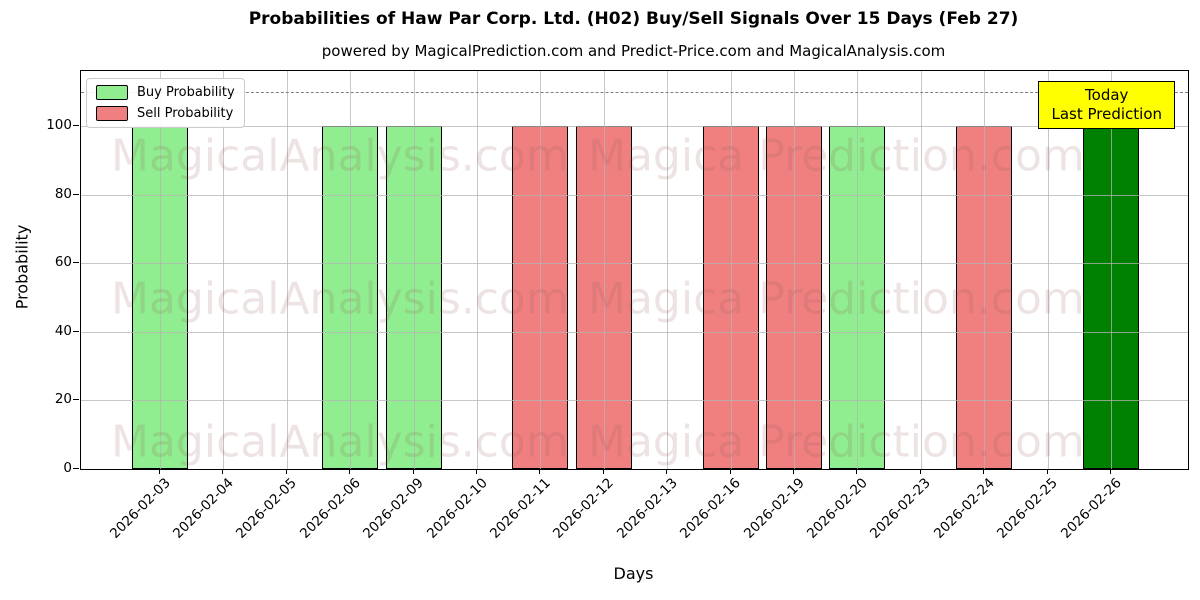 This screenshot has width=1200, height=600. I want to click on y-tick-label: 20, so click(63, 399).